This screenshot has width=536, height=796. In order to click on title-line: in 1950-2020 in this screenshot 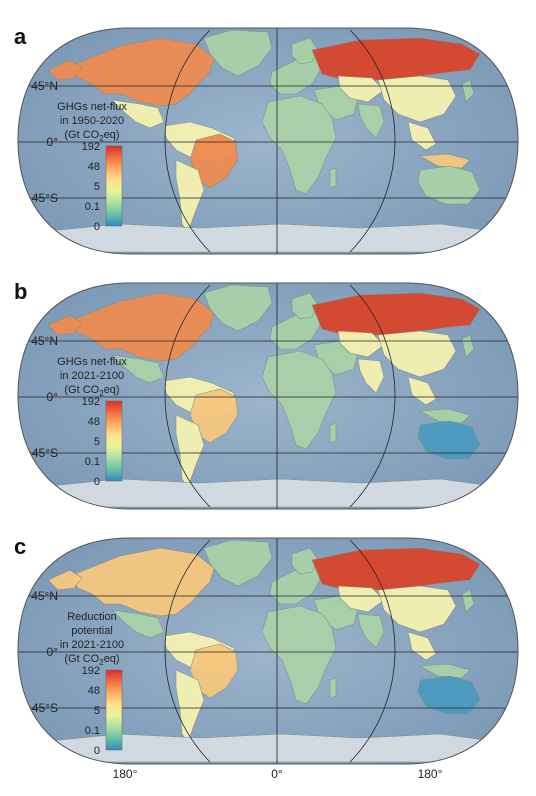, I will do `click(92, 121)`.